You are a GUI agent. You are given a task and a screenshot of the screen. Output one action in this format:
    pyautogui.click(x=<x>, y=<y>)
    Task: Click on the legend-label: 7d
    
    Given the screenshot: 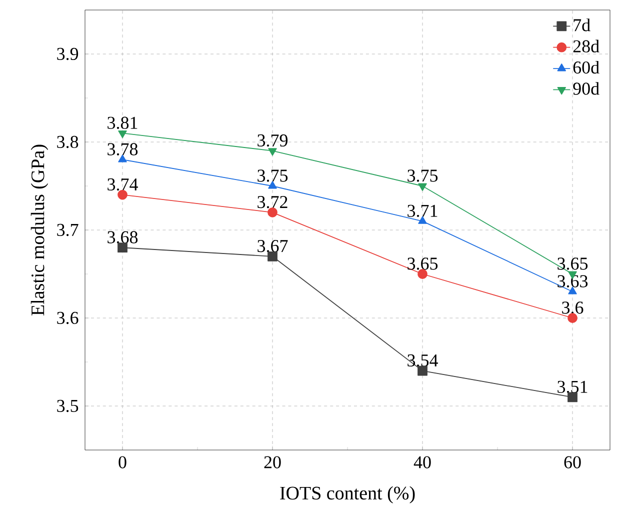 What is the action you would take?
    pyautogui.click(x=582, y=25)
    